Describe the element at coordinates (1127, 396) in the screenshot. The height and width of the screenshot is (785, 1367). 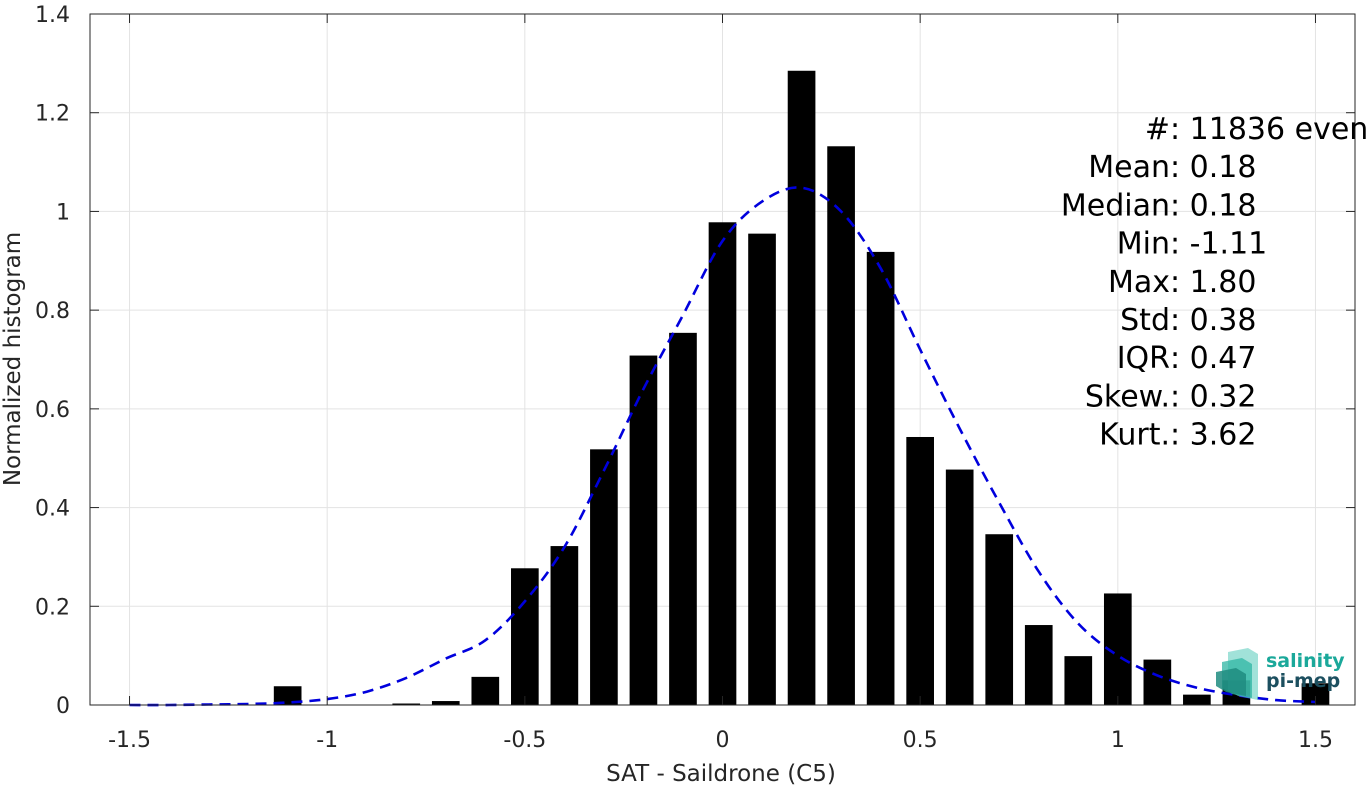
I see `stat-label: Skew.` at that location.